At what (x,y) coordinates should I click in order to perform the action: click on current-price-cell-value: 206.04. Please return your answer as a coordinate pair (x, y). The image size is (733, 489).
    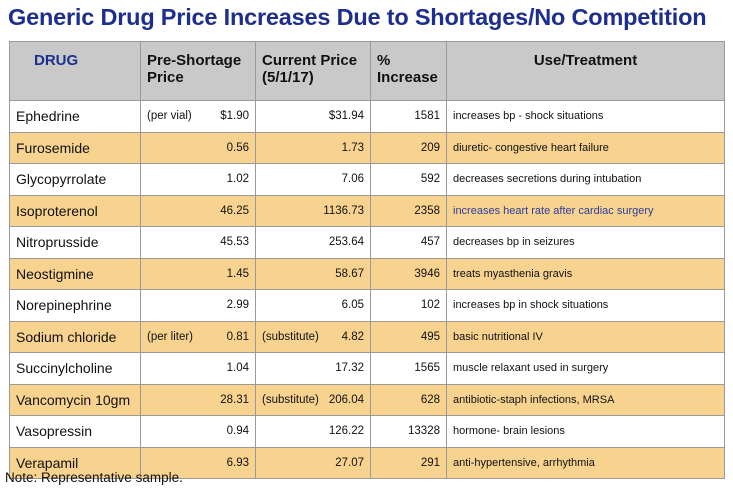
    Looking at the image, I should click on (346, 399).